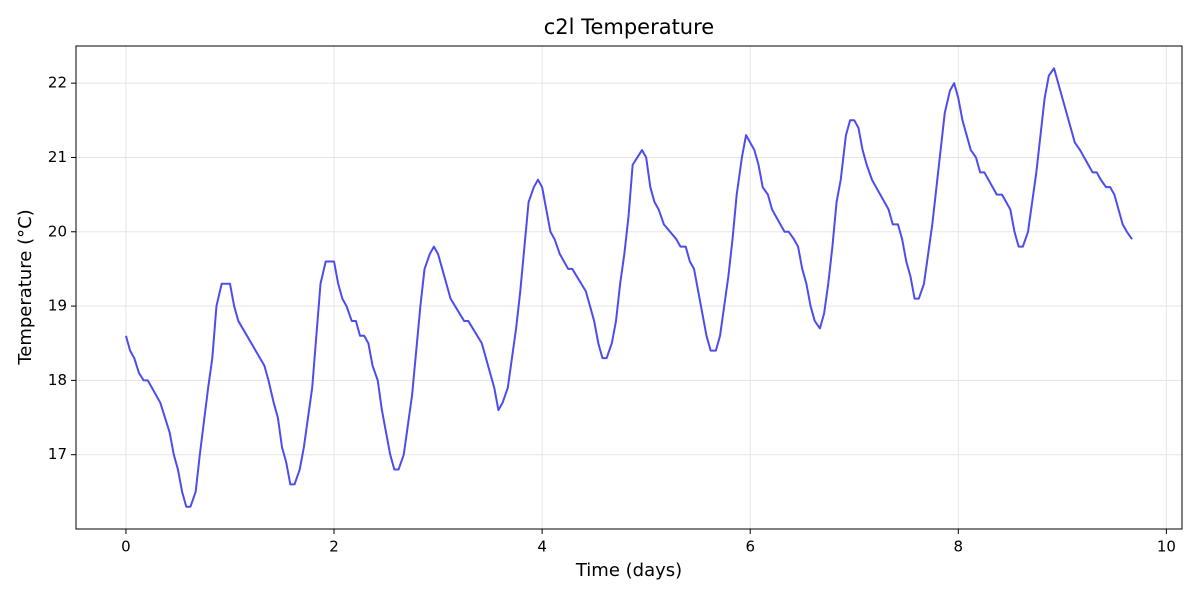  What do you see at coordinates (629, 27) in the screenshot?
I see `chart-title: c2l Temperature` at bounding box center [629, 27].